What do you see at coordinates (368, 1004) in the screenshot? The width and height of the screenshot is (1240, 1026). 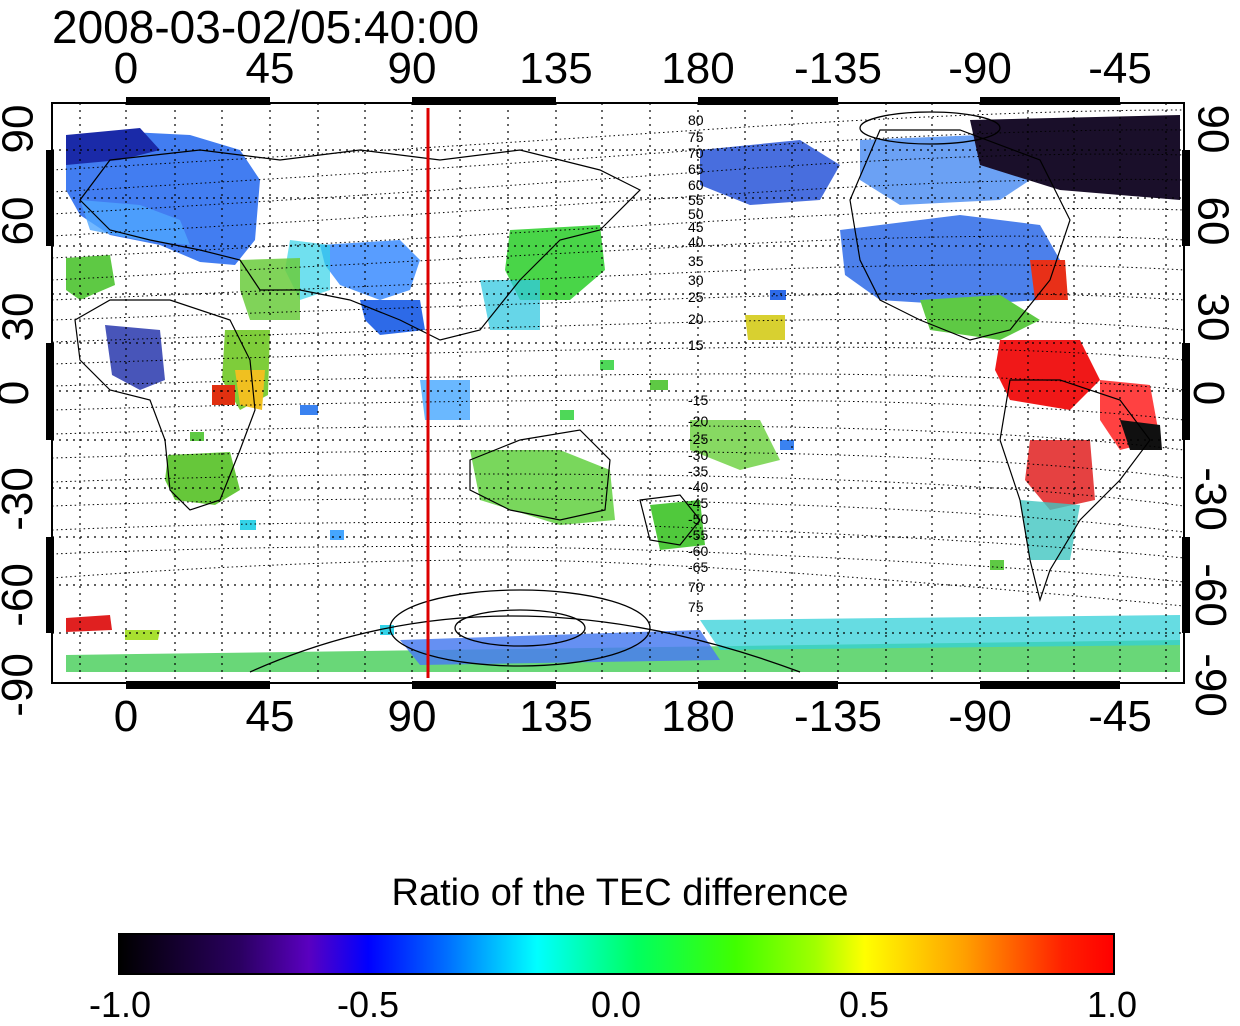 I see `colorbar-tick-label: -0.5` at bounding box center [368, 1004].